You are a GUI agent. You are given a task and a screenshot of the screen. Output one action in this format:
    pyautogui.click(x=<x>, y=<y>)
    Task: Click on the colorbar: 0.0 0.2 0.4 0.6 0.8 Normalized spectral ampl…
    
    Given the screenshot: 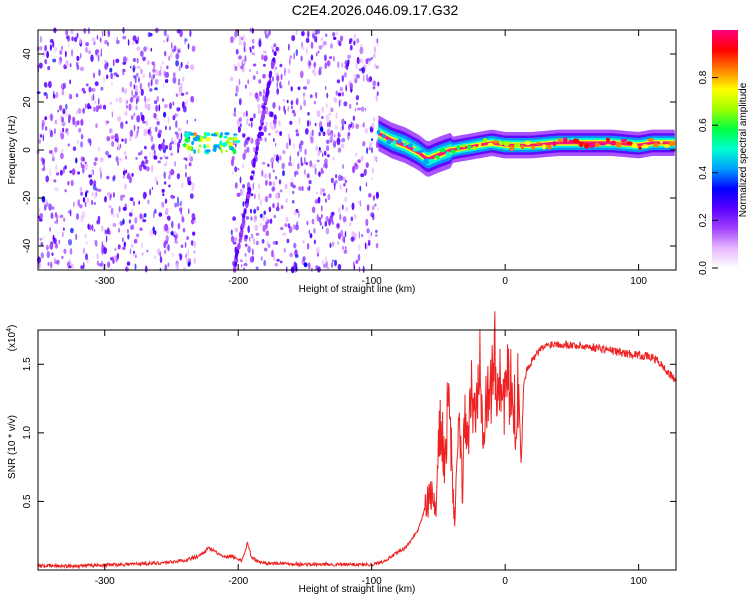 What is the action you would take?
    pyautogui.click(x=723, y=152)
    